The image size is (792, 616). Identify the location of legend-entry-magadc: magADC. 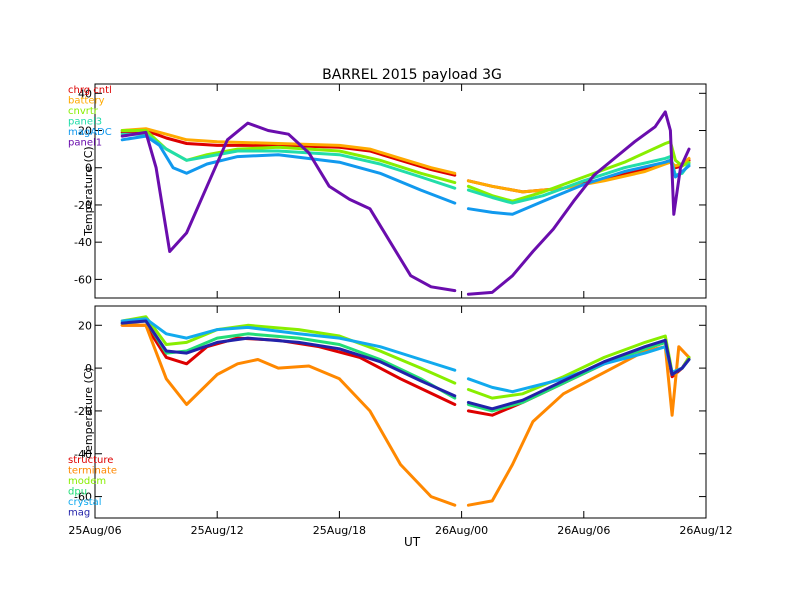
(90, 132).